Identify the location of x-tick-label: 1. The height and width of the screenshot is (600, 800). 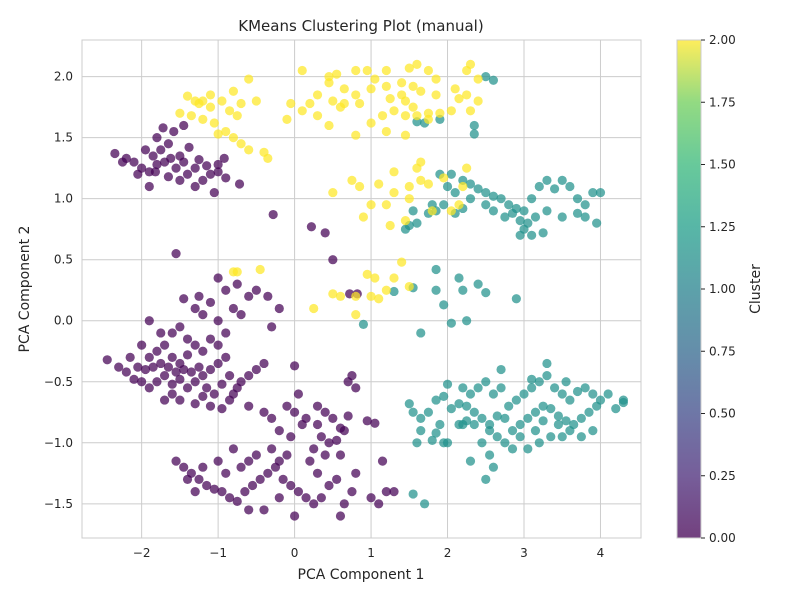
(371, 553).